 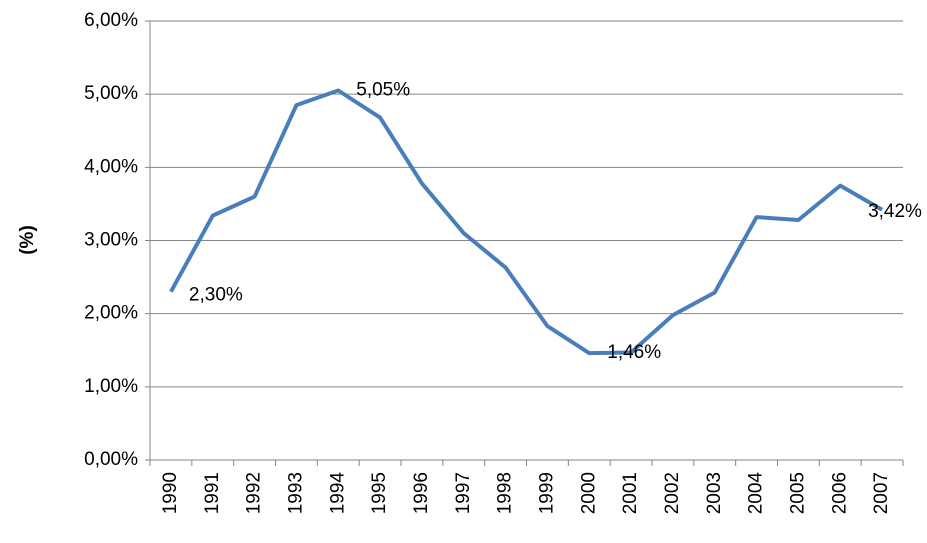 I want to click on y-tick-label: 1,00%, so click(x=111, y=386).